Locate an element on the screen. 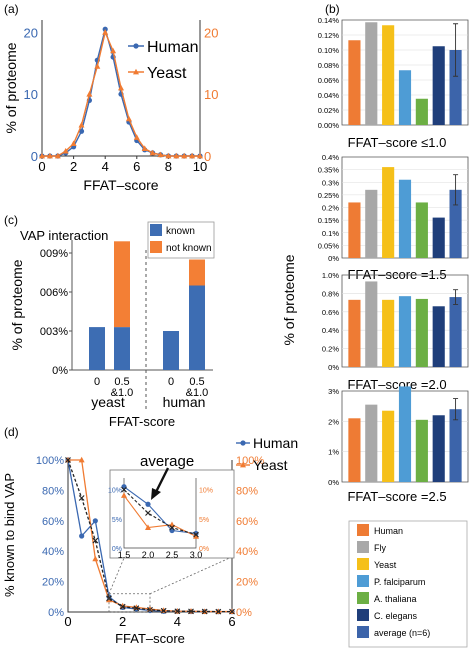 The width and height of the screenshot is (474, 652). legend-label-6: average (n=6) is located at coordinates (402, 633).